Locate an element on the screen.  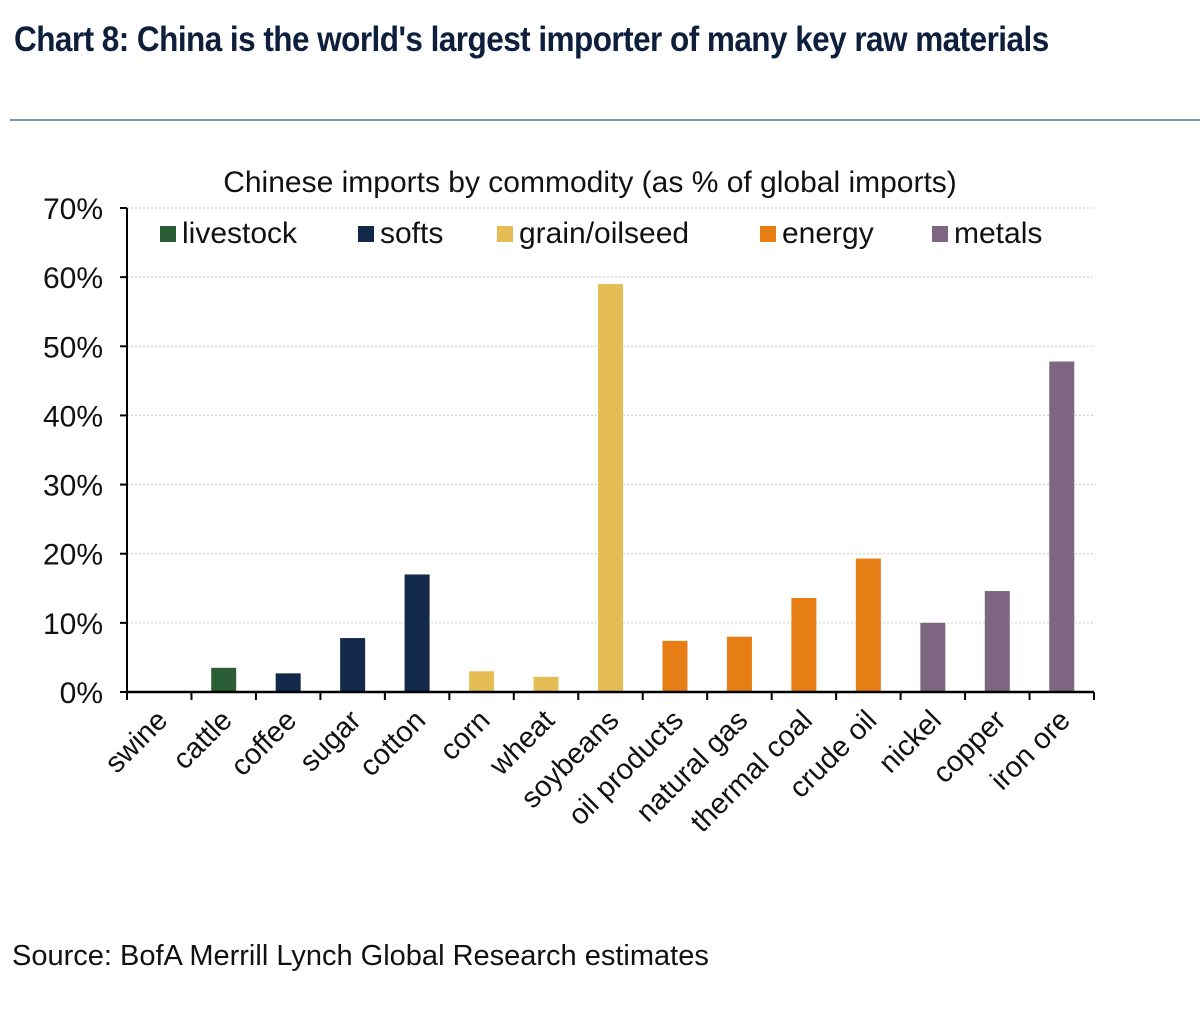
x-tick-label: coffee is located at coordinates (264, 743).